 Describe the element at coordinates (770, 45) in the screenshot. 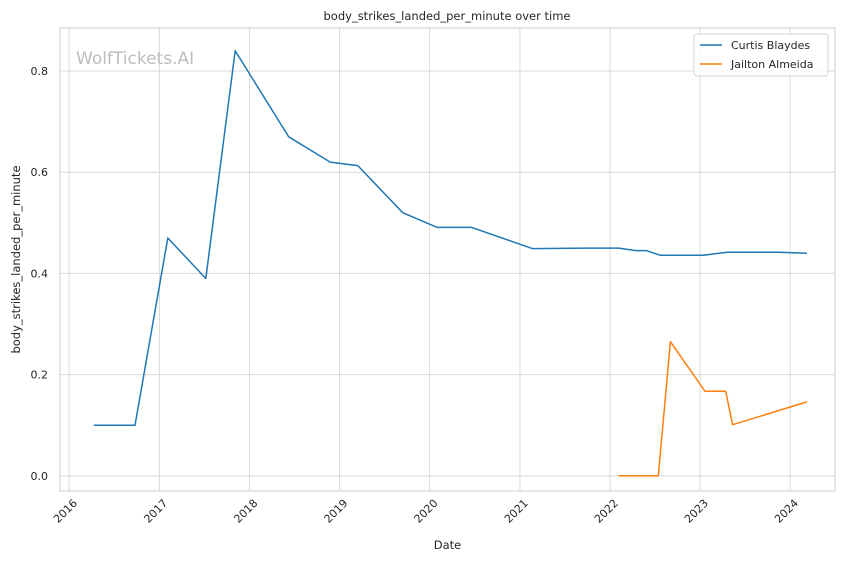

I see `legend-label: Curtis Blaydes` at that location.